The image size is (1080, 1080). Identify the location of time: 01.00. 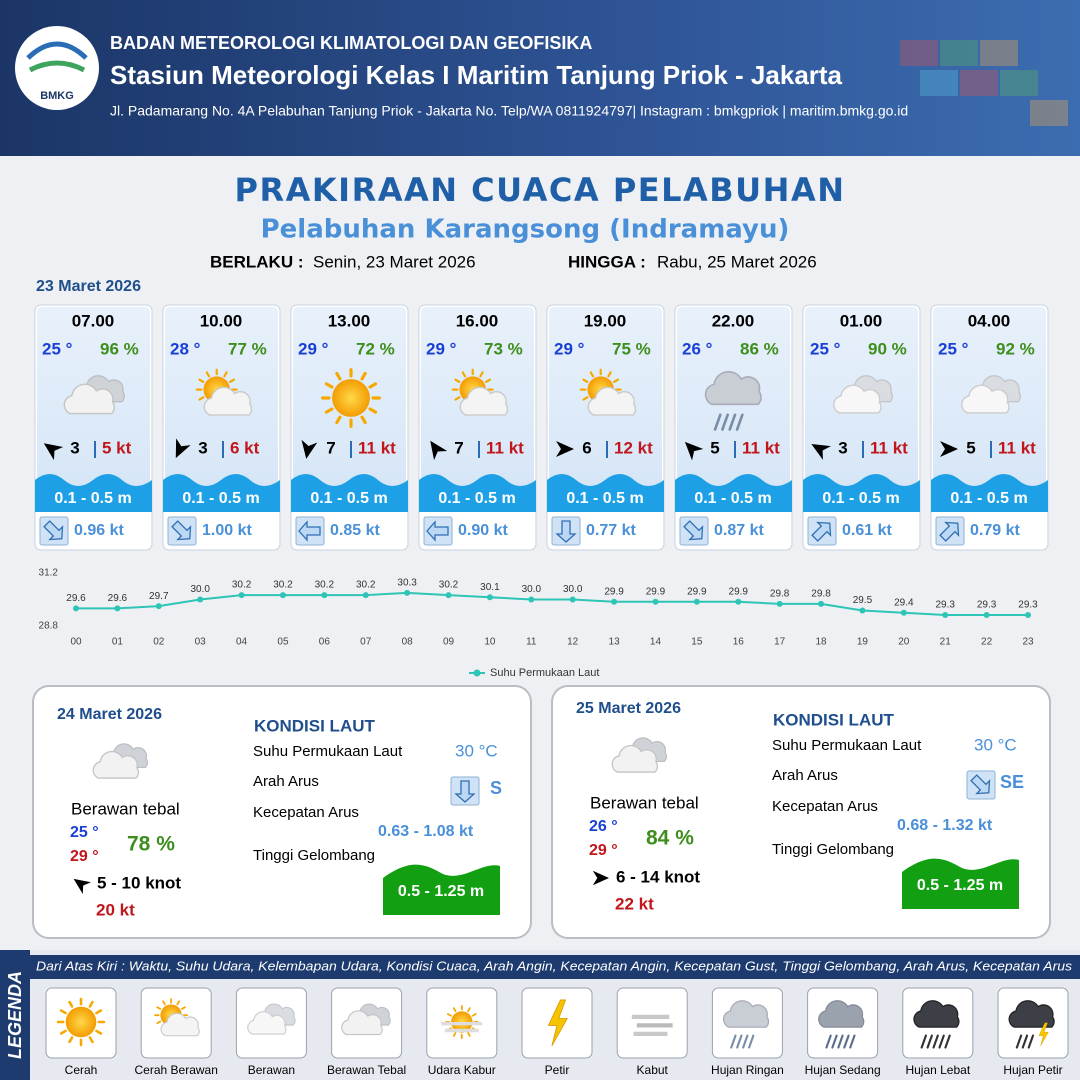
(861, 320).